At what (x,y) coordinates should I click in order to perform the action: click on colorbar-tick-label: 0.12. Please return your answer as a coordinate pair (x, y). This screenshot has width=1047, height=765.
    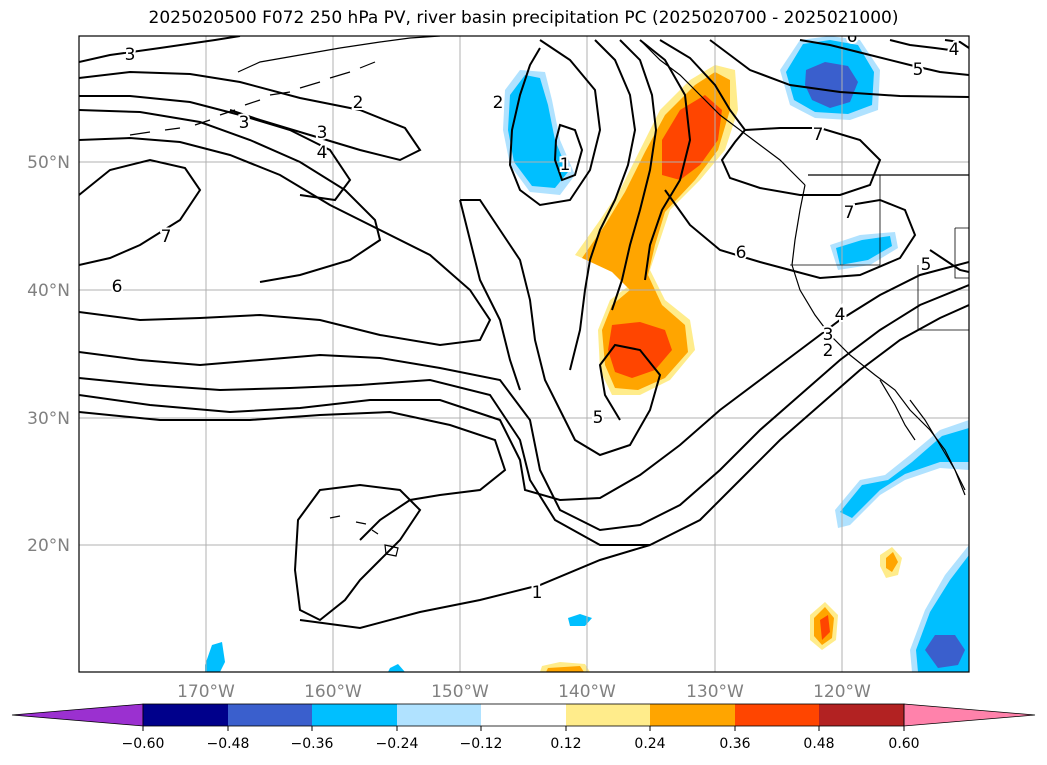
    Looking at the image, I should click on (565, 744).